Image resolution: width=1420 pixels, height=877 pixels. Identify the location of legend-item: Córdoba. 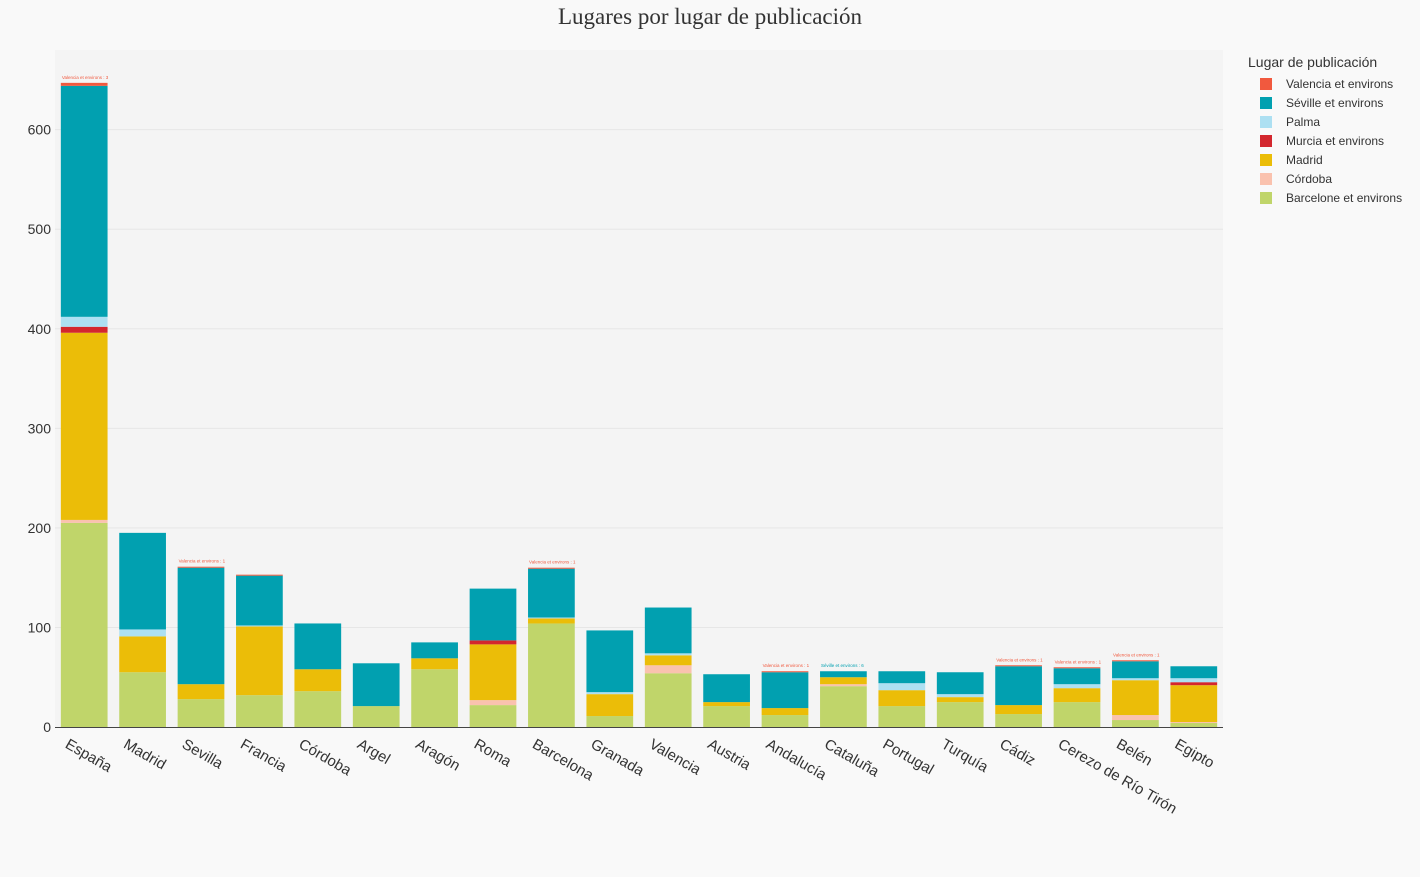
(1325, 178).